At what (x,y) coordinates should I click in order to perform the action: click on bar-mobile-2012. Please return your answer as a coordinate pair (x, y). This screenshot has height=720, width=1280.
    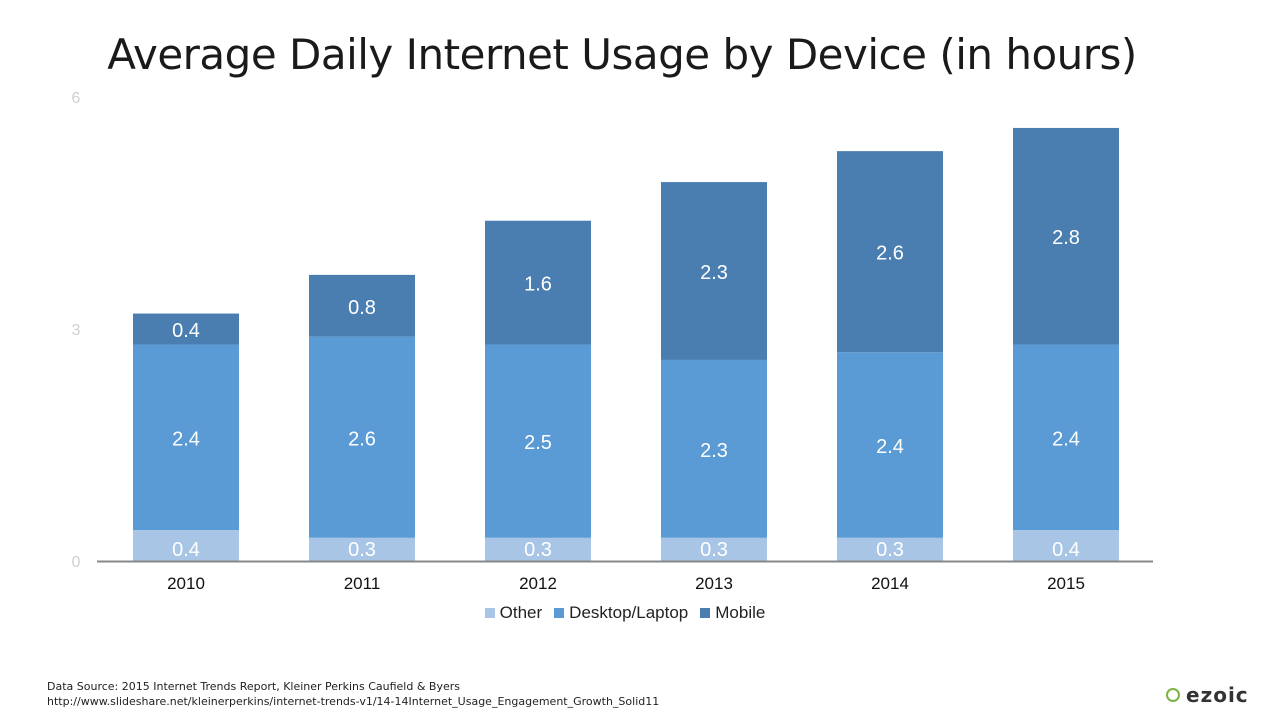
    Looking at the image, I should click on (538, 282).